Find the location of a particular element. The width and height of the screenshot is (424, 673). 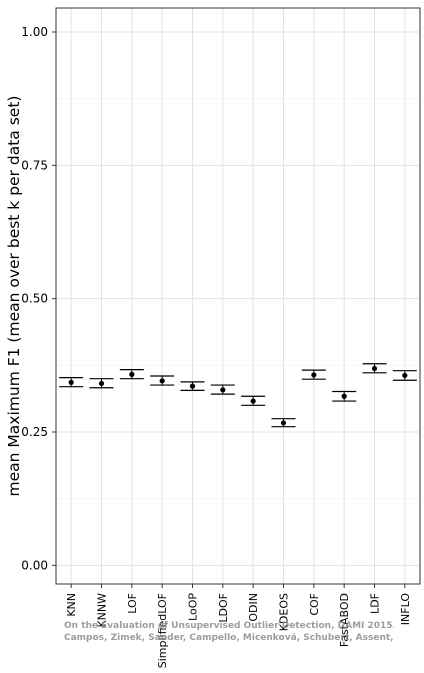

y-tick-label: 1.00 is located at coordinates (34, 32).